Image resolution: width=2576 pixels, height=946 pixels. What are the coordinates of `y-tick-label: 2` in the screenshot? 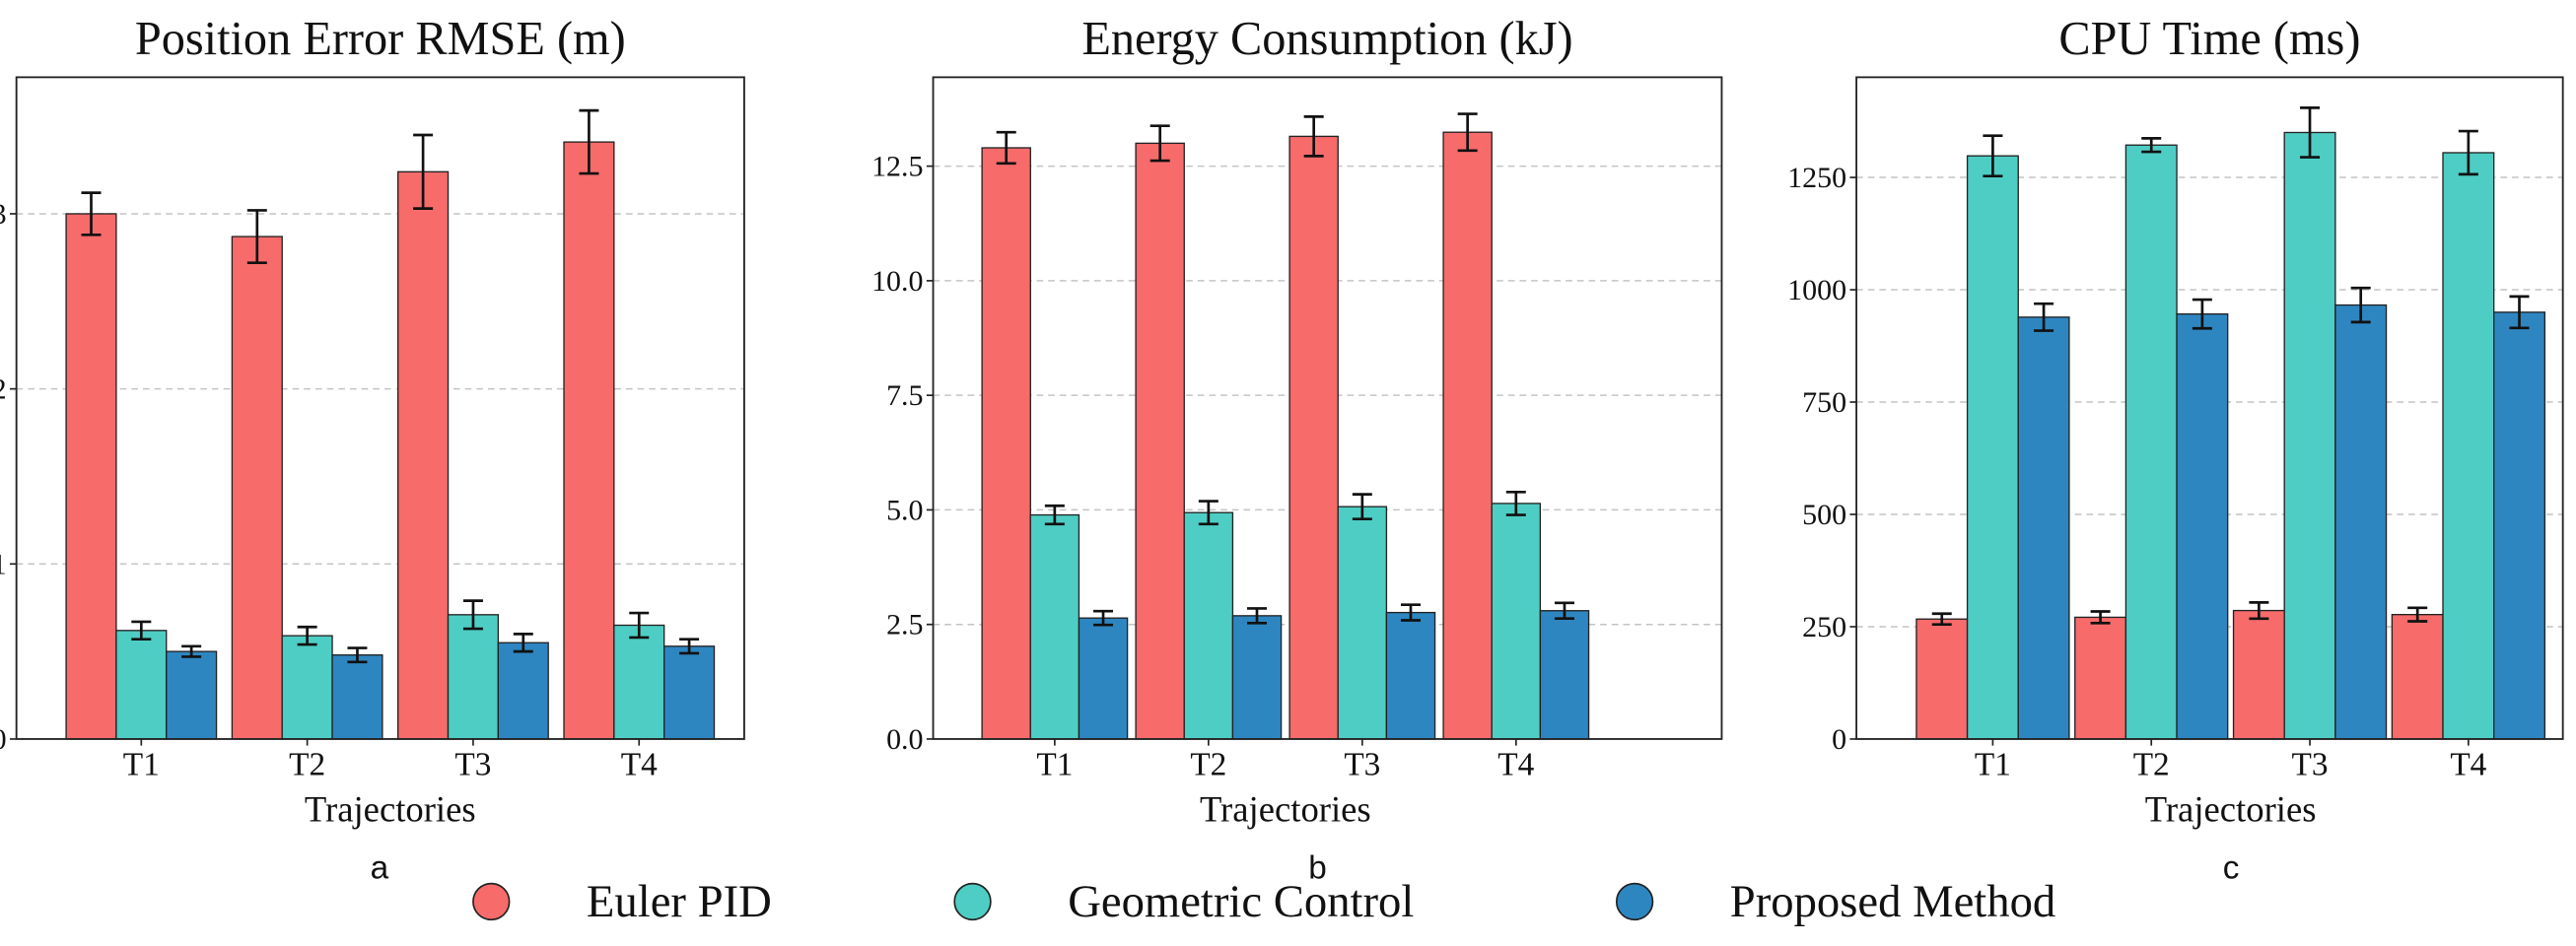 It's located at (3, 389).